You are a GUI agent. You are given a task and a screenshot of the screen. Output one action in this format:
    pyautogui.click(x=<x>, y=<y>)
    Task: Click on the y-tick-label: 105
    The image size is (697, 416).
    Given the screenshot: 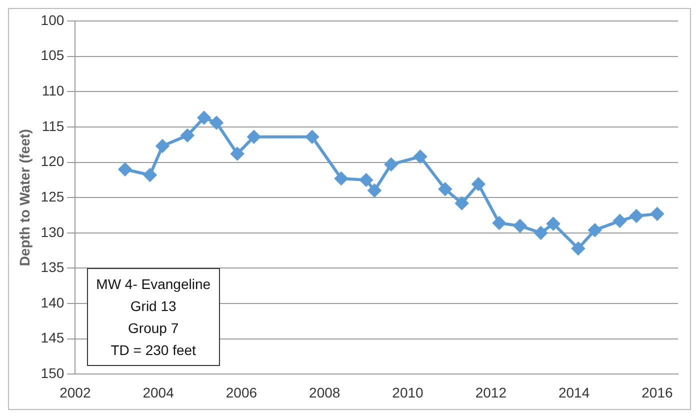 What is the action you would take?
    pyautogui.click(x=52, y=55)
    